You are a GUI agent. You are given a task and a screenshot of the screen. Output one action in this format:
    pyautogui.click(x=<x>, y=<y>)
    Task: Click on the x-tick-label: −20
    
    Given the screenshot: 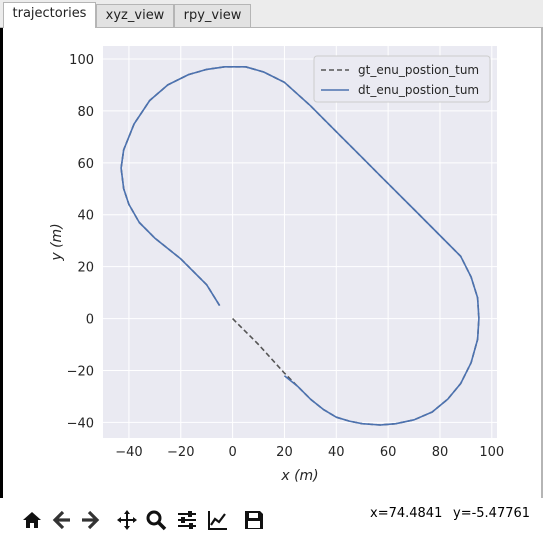 What is the action you would take?
    pyautogui.click(x=180, y=452)
    